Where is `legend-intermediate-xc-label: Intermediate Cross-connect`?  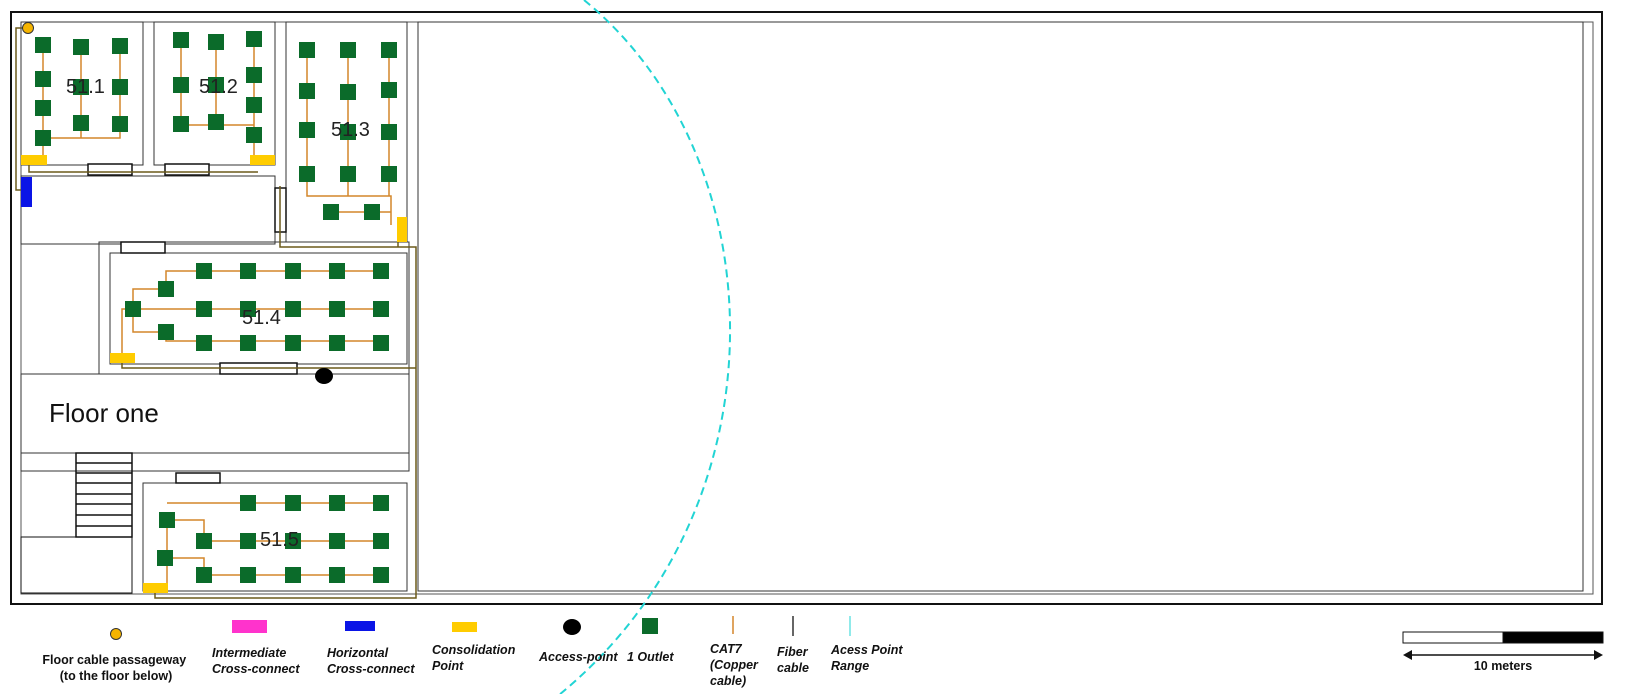
legend-intermediate-xc-label: Intermediate Cross-connect is located at coordinates (256, 661).